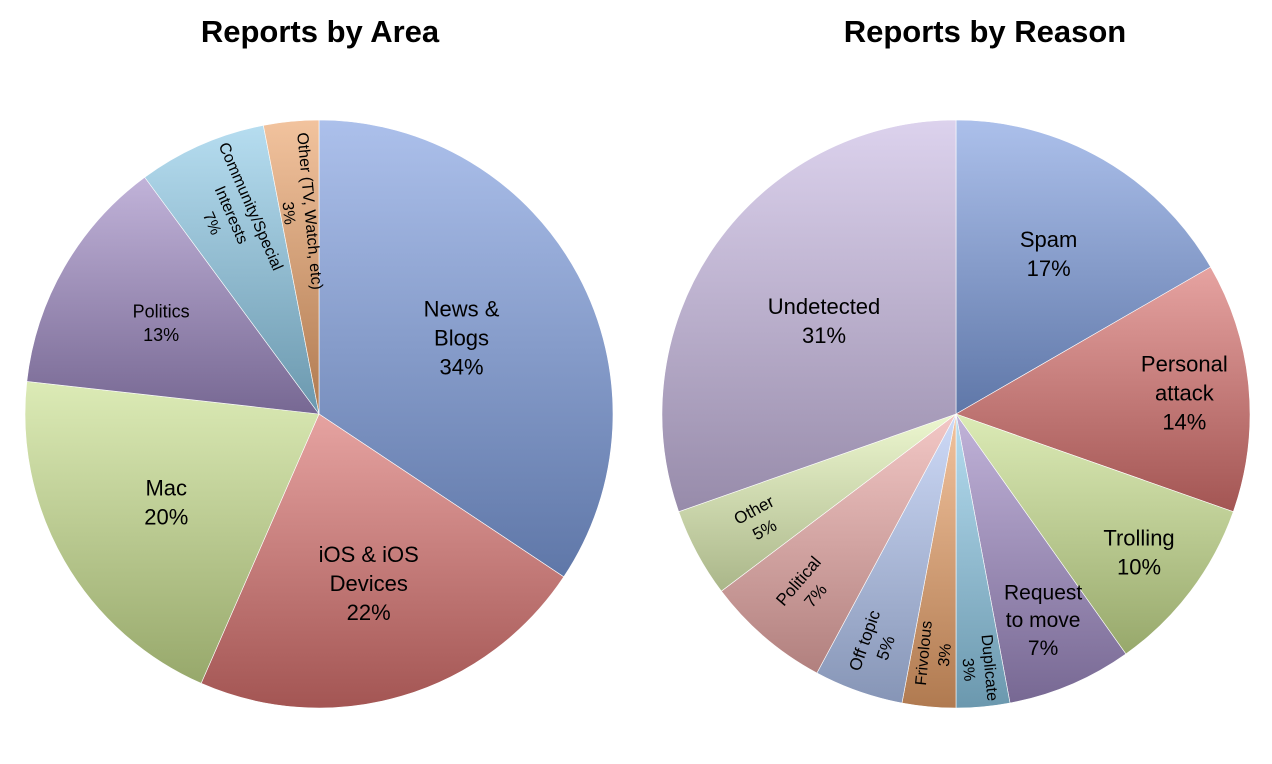 The image size is (1272, 764). What do you see at coordinates (462, 337) in the screenshot?
I see `area-slice-label-0: News & Blogs 34%` at bounding box center [462, 337].